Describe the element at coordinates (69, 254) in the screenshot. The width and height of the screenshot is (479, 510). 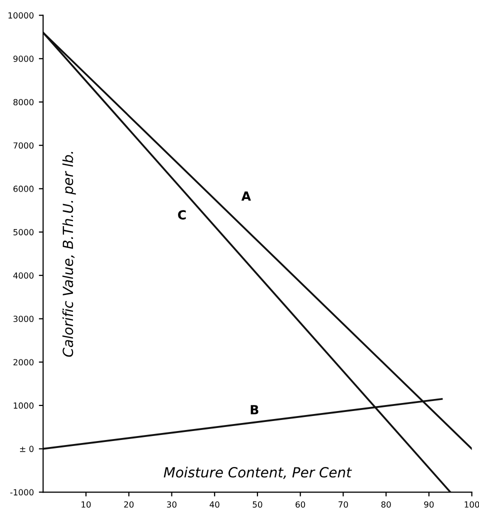
I see `y-axis-title: Calorific Value, B.Th.U. per lb.` at that location.